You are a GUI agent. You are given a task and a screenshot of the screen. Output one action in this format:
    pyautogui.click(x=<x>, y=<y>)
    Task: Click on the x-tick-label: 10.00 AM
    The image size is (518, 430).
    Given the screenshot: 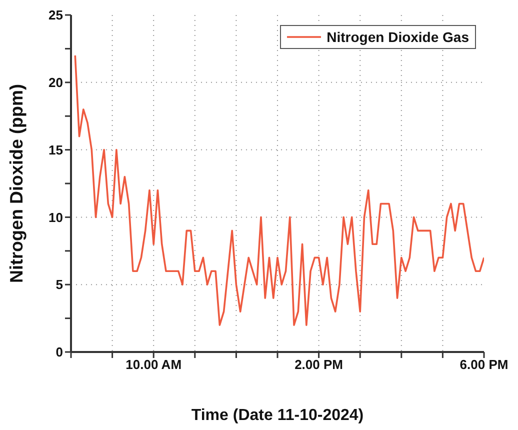 What is the action you would take?
    pyautogui.click(x=154, y=364)
    